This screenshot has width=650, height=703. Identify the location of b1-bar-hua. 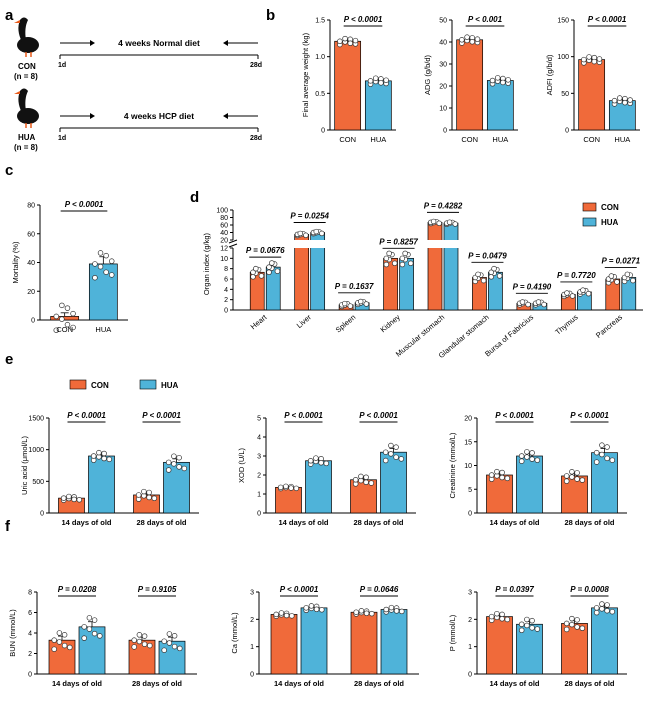
(378, 105).